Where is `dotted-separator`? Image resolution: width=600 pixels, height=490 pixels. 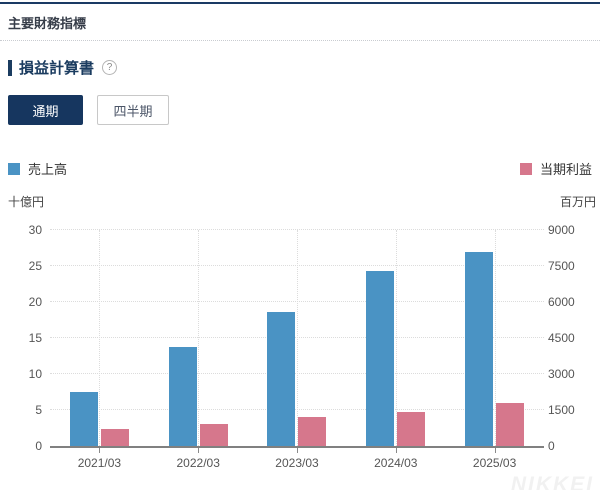
dotted-separator is located at coordinates (300, 40).